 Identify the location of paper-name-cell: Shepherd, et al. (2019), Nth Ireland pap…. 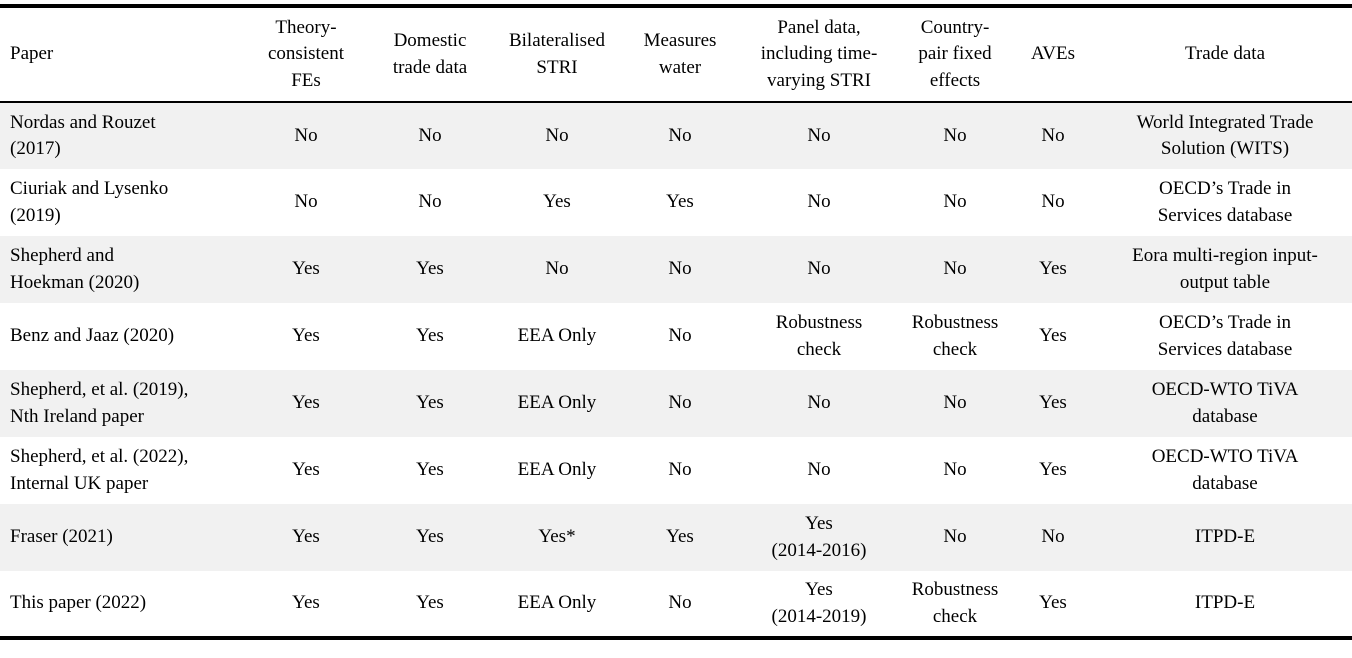
(99, 403).